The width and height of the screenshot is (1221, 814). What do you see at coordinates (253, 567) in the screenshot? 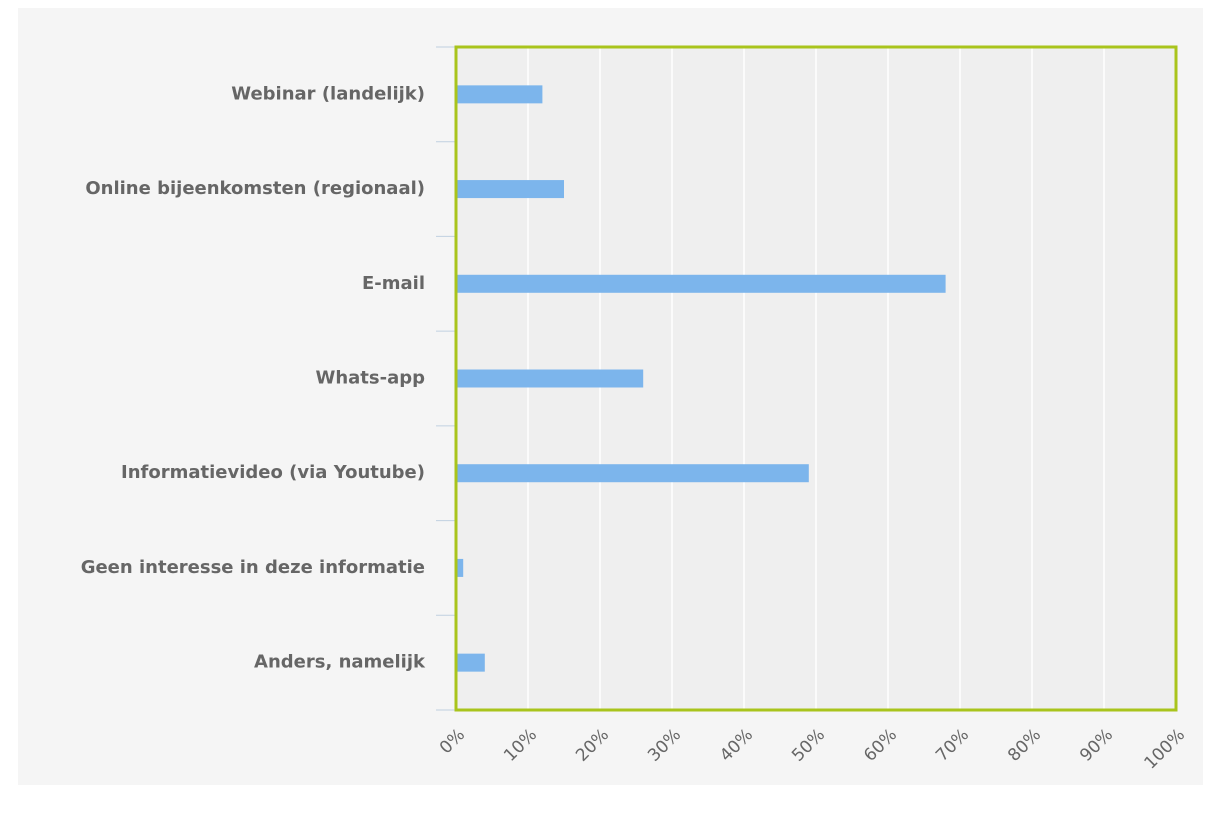
I see `y-tick-label: Geen interesse in deze informatie` at bounding box center [253, 567].